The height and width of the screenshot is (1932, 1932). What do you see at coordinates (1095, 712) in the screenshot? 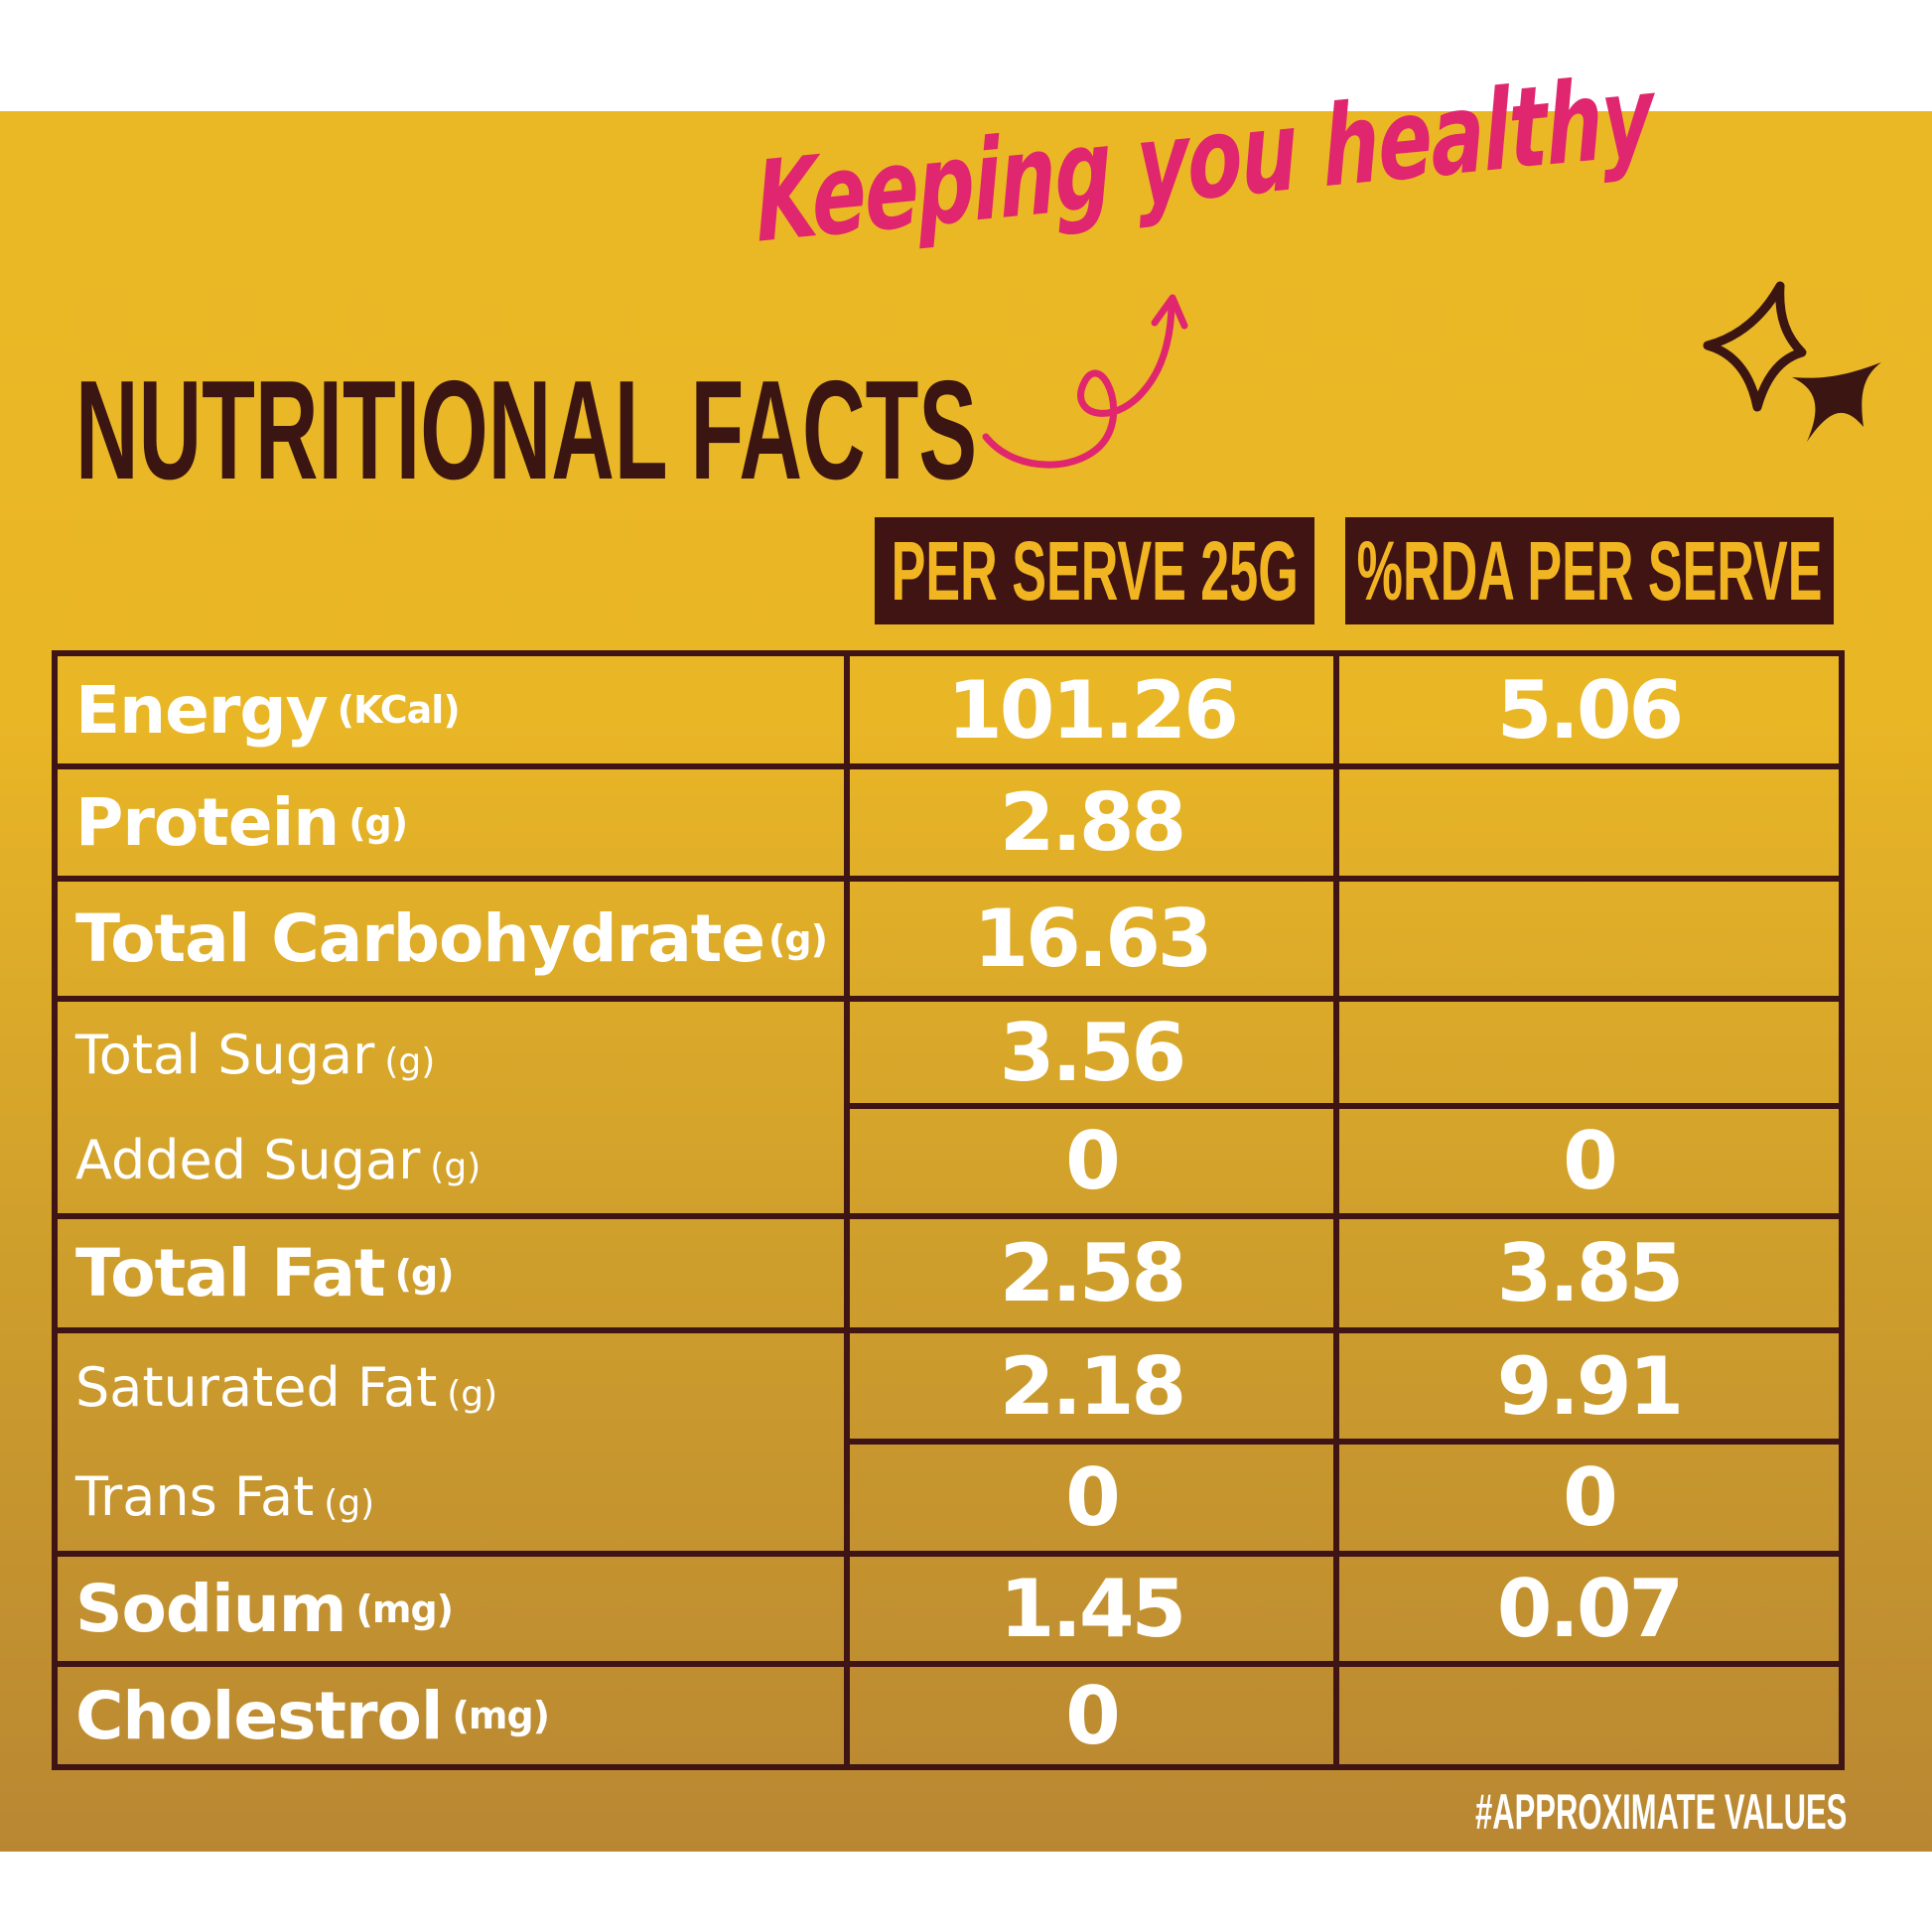
I see `value-energy-per-serve: 101.26` at bounding box center [1095, 712].